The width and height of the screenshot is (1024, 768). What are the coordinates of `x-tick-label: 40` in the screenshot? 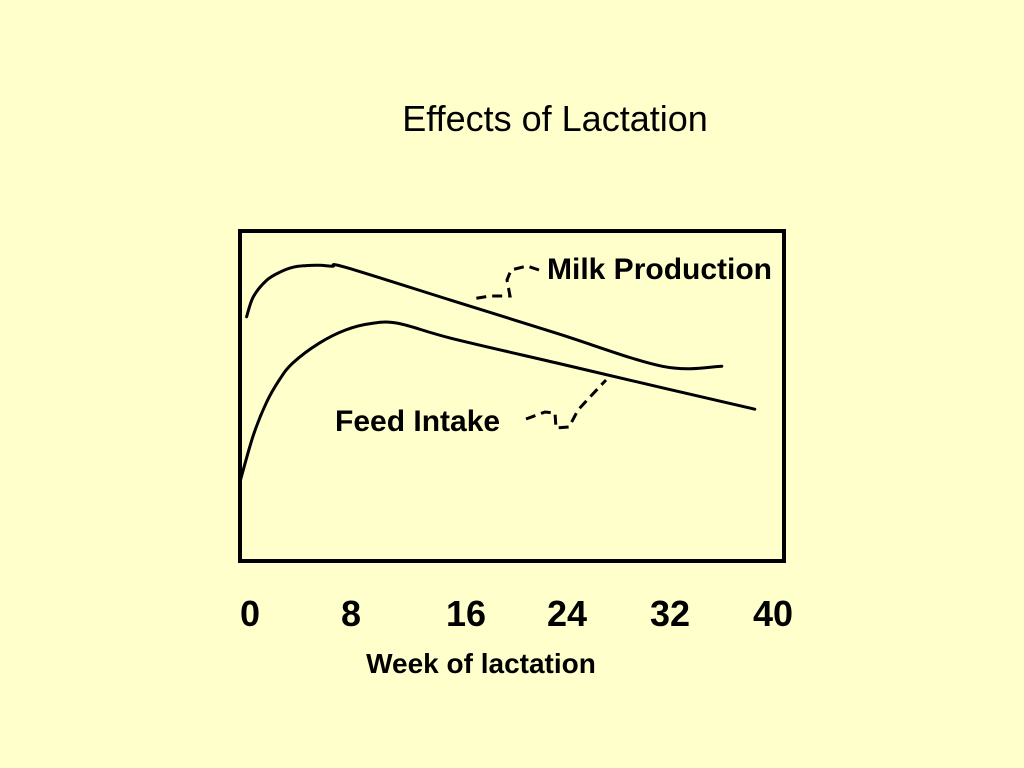 It's located at (773, 613).